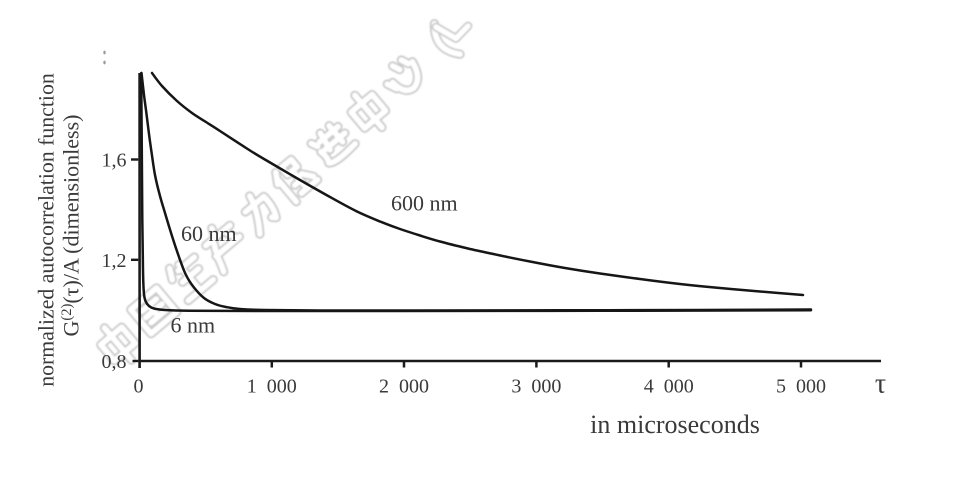 This screenshot has width=956, height=481. I want to click on svg-text: 0,8, so click(114, 362).